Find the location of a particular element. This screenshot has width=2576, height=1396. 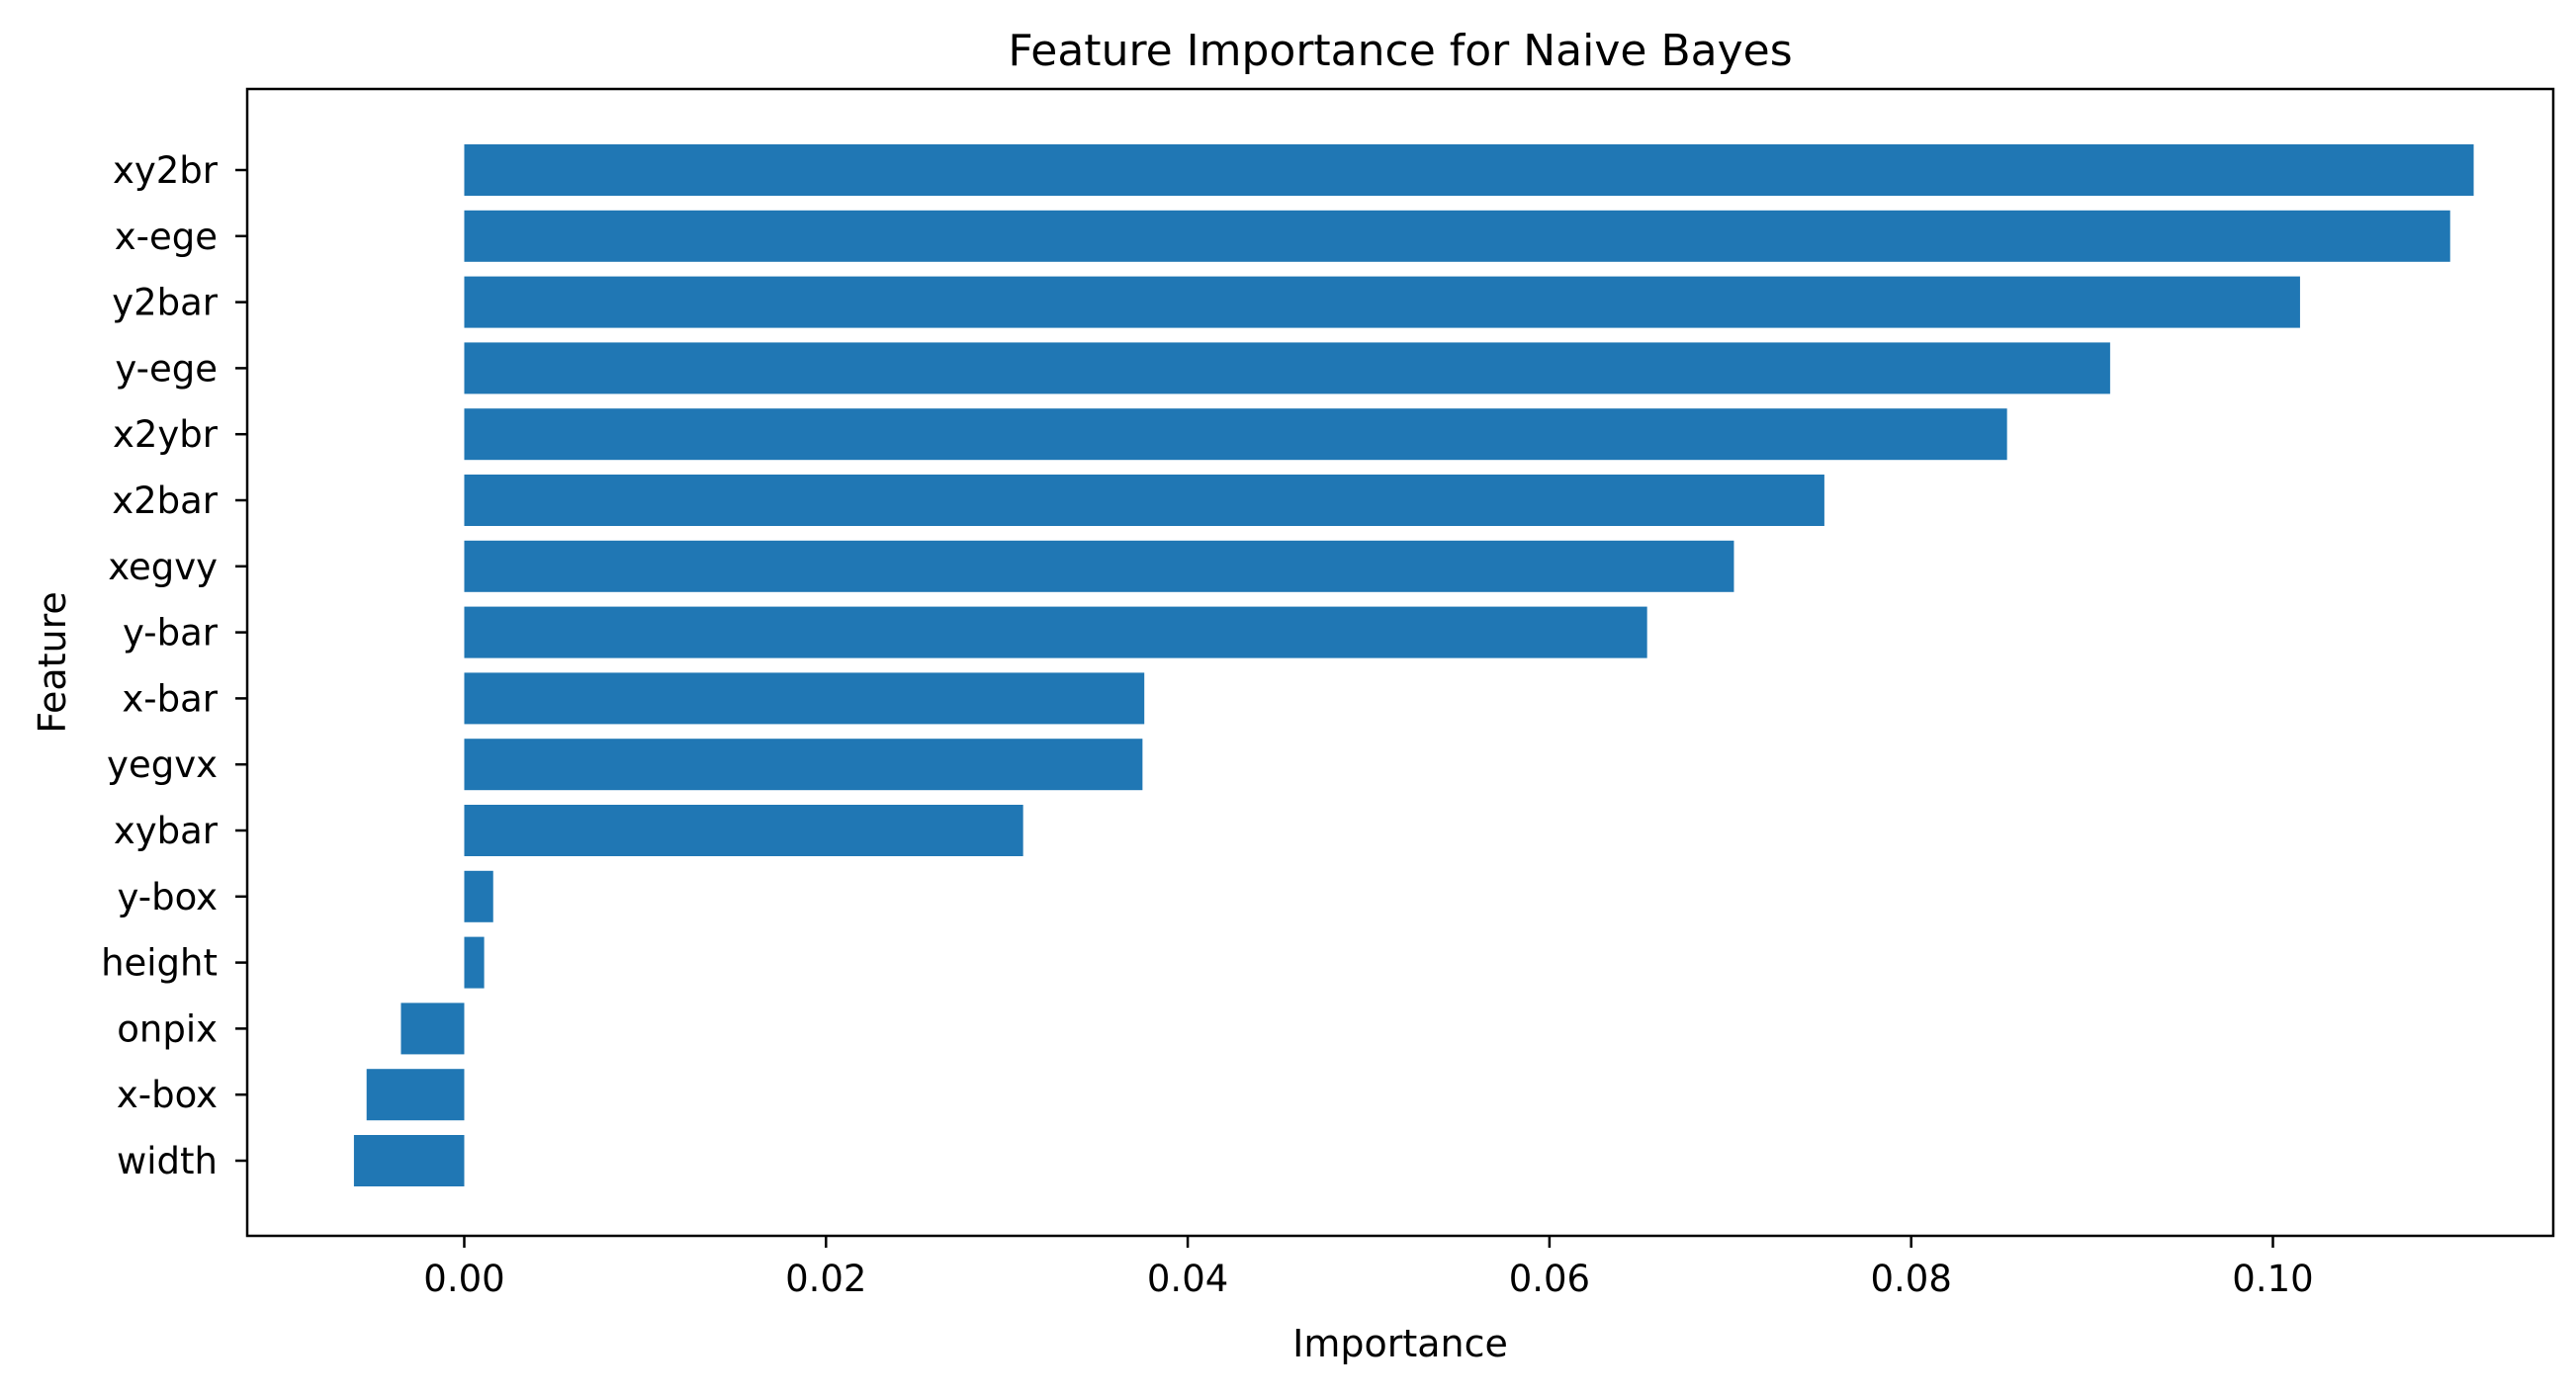

x-tick-label: 0.00 is located at coordinates (463, 1279).